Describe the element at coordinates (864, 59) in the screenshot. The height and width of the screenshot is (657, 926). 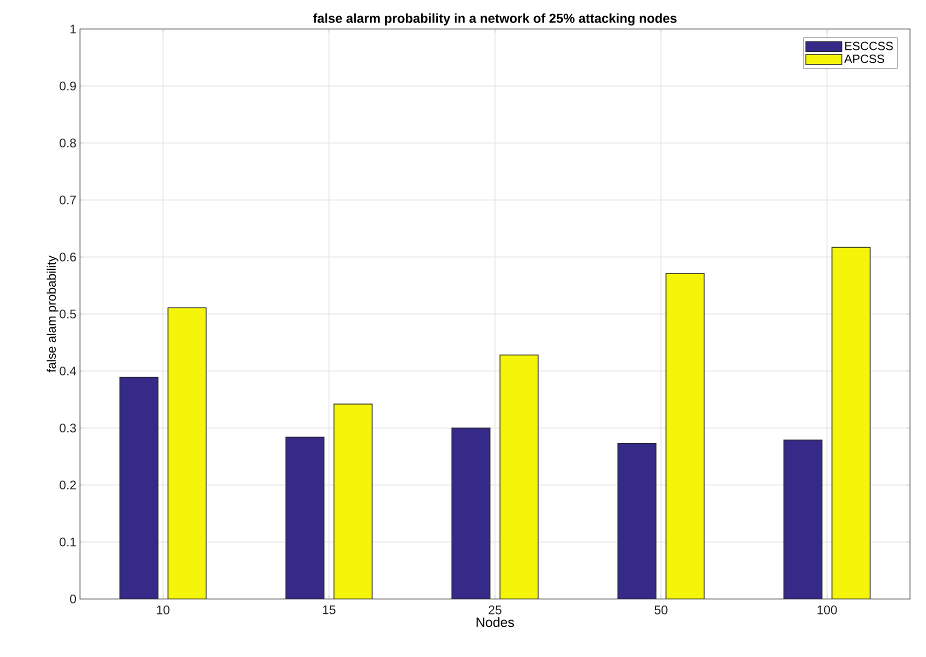
I see `legend-label: APCSS` at that location.